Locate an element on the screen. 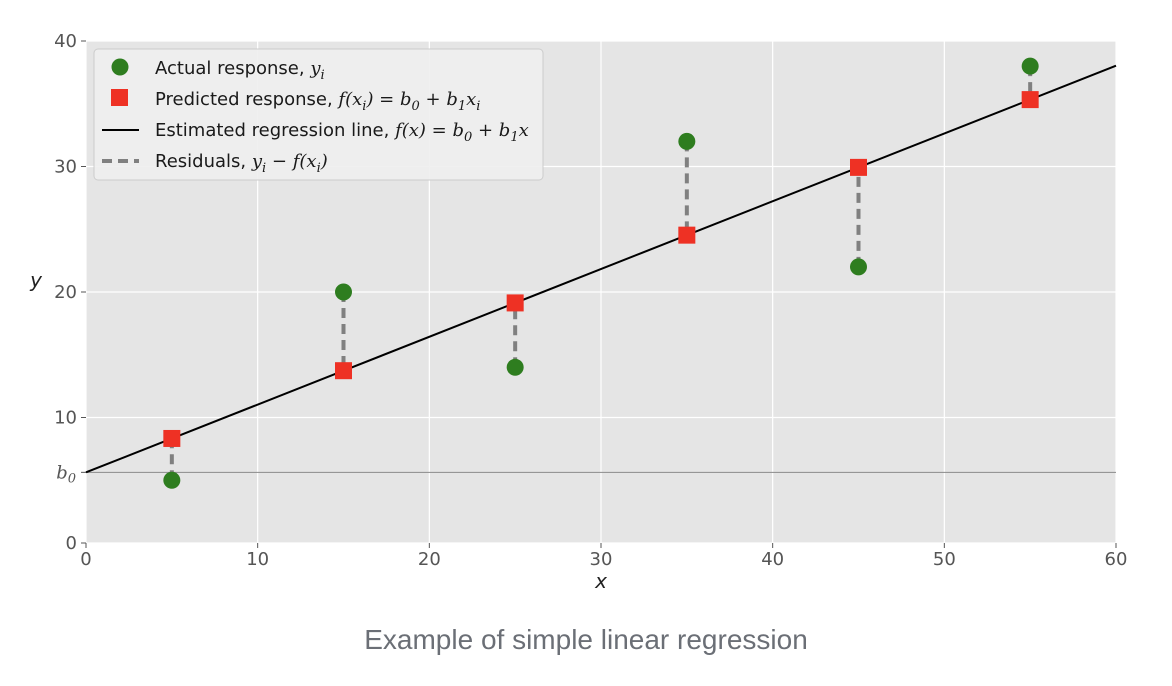 This screenshot has width=1172, height=686. x-tick-label: 60 is located at coordinates (1116, 559).